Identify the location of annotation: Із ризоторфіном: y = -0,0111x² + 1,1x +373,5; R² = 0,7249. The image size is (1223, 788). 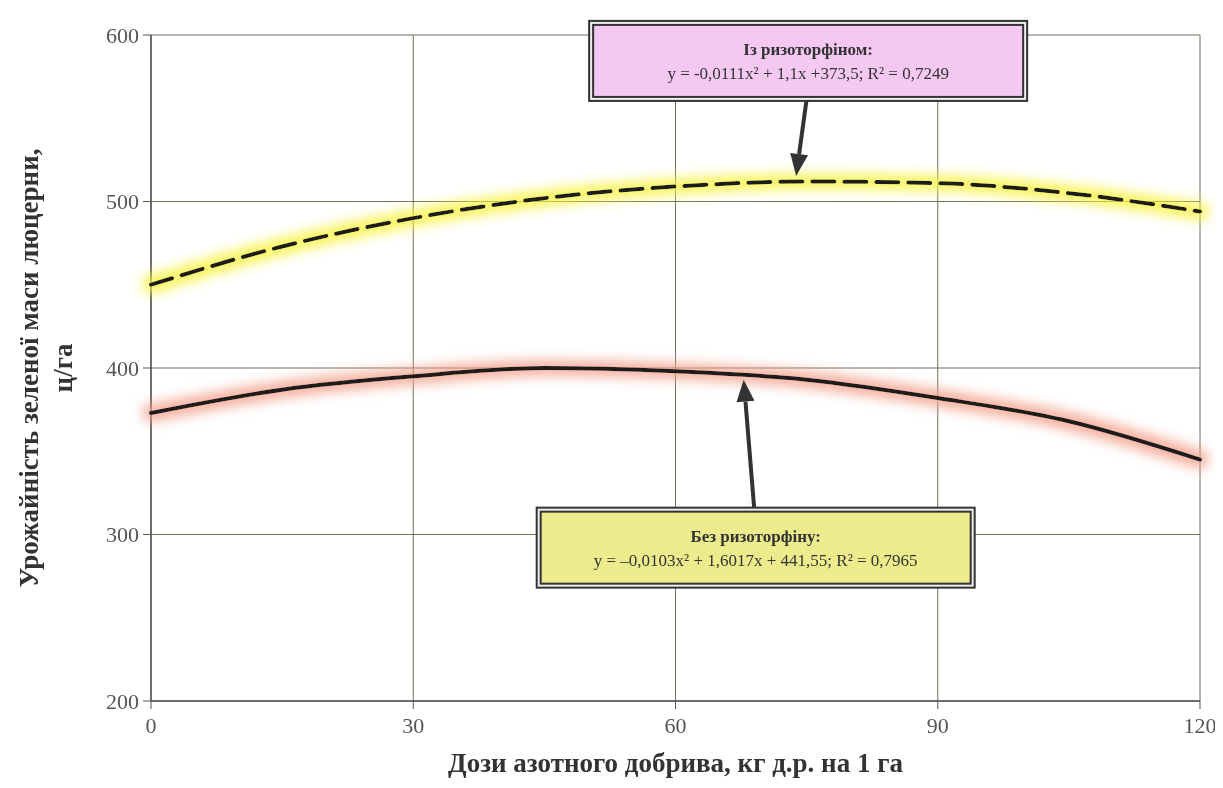
(808, 61).